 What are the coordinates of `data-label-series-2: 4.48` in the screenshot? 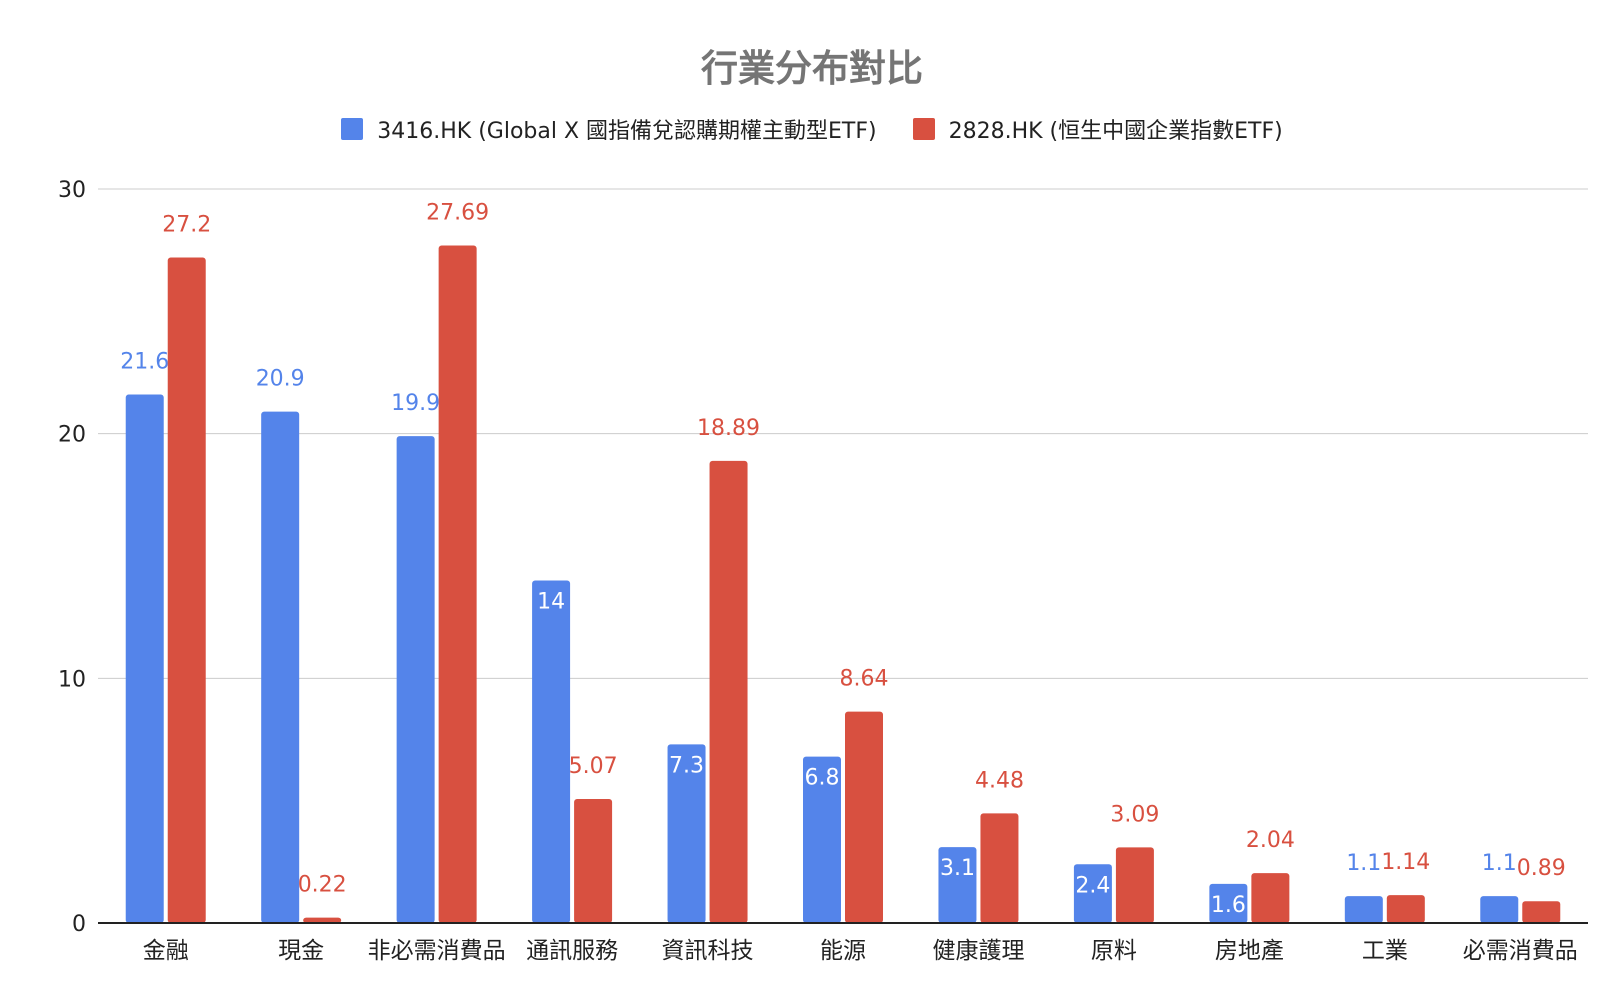 It's located at (999, 780).